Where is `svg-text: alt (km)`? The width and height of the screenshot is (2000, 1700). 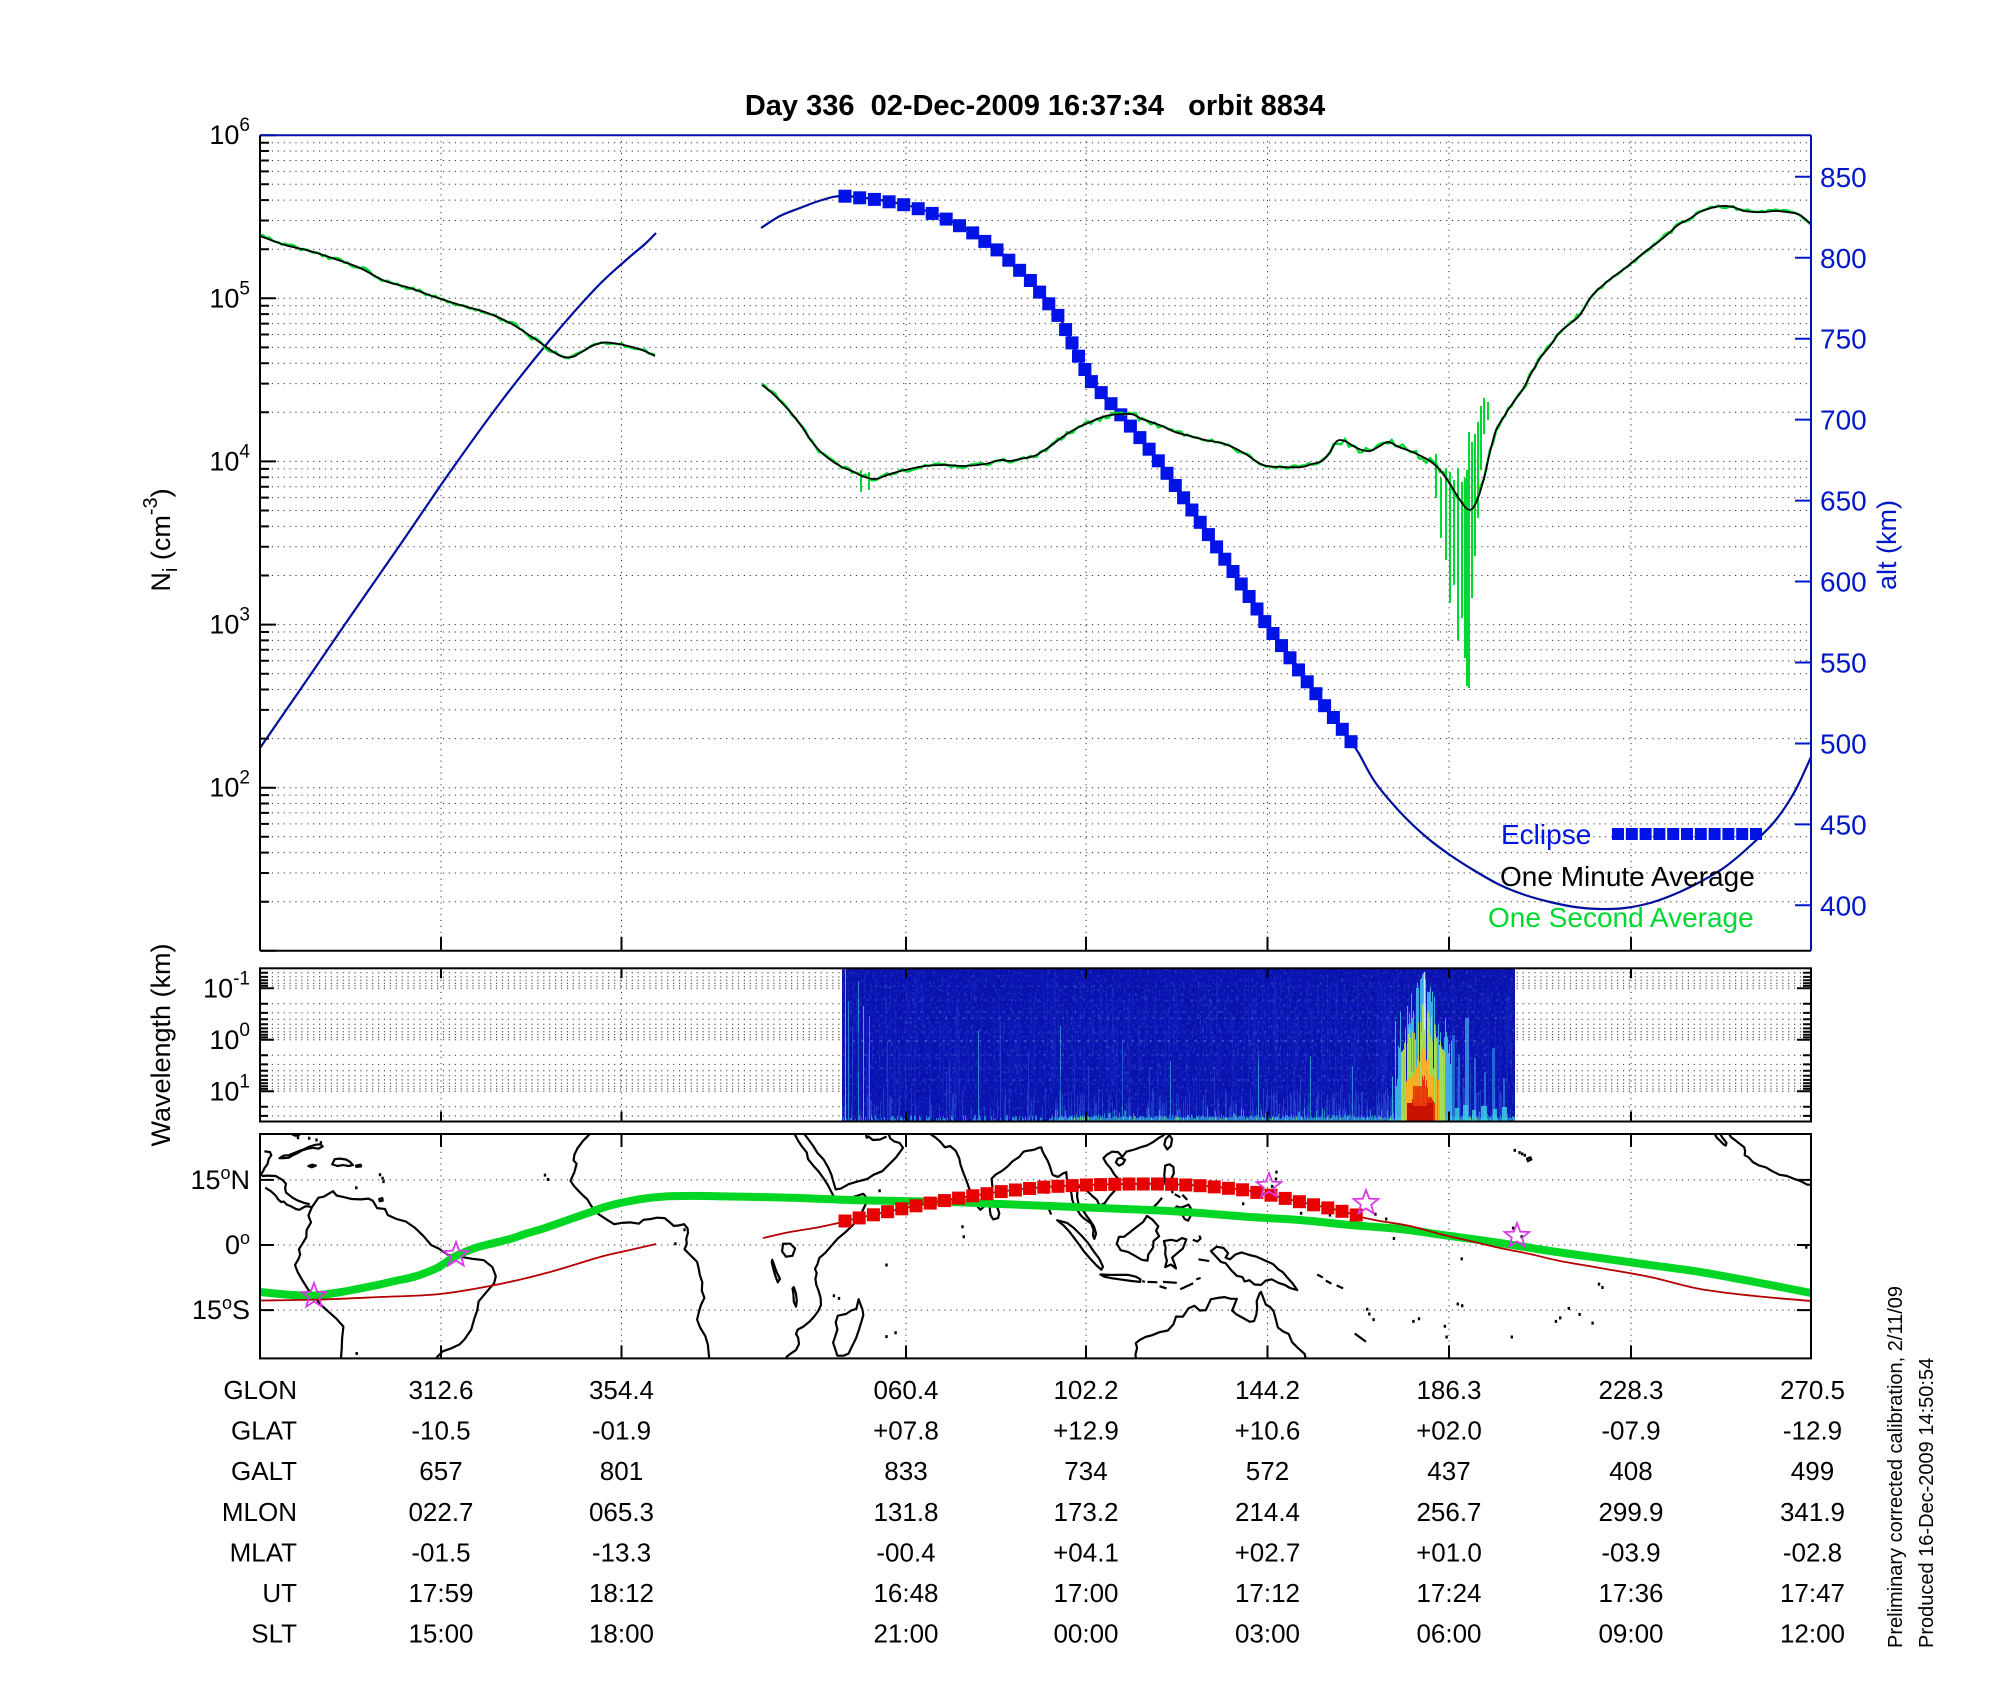 svg-text: alt (km) is located at coordinates (1887, 545).